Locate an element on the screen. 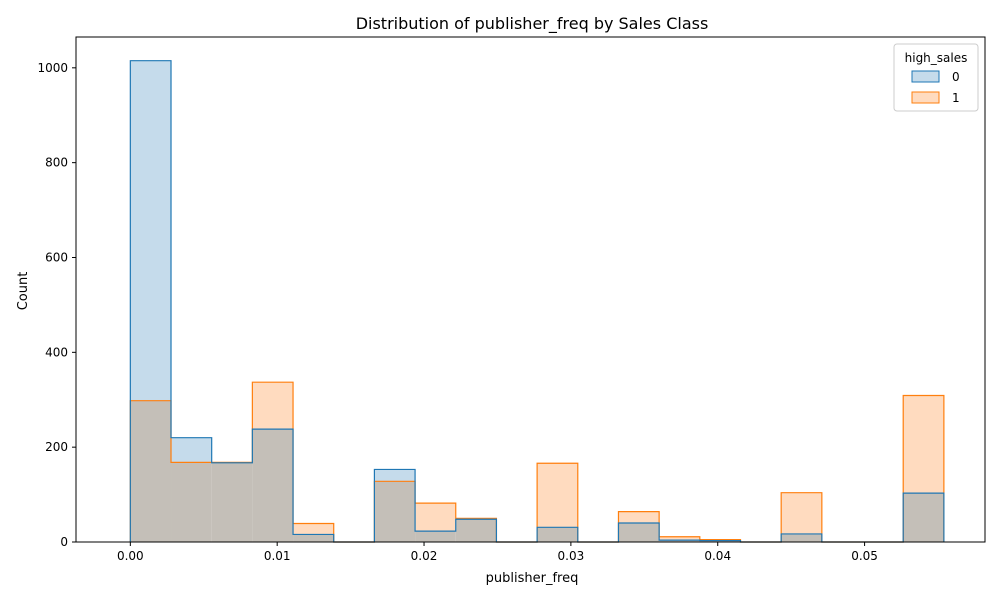  legend: high_sales 0 1 is located at coordinates (936, 77).